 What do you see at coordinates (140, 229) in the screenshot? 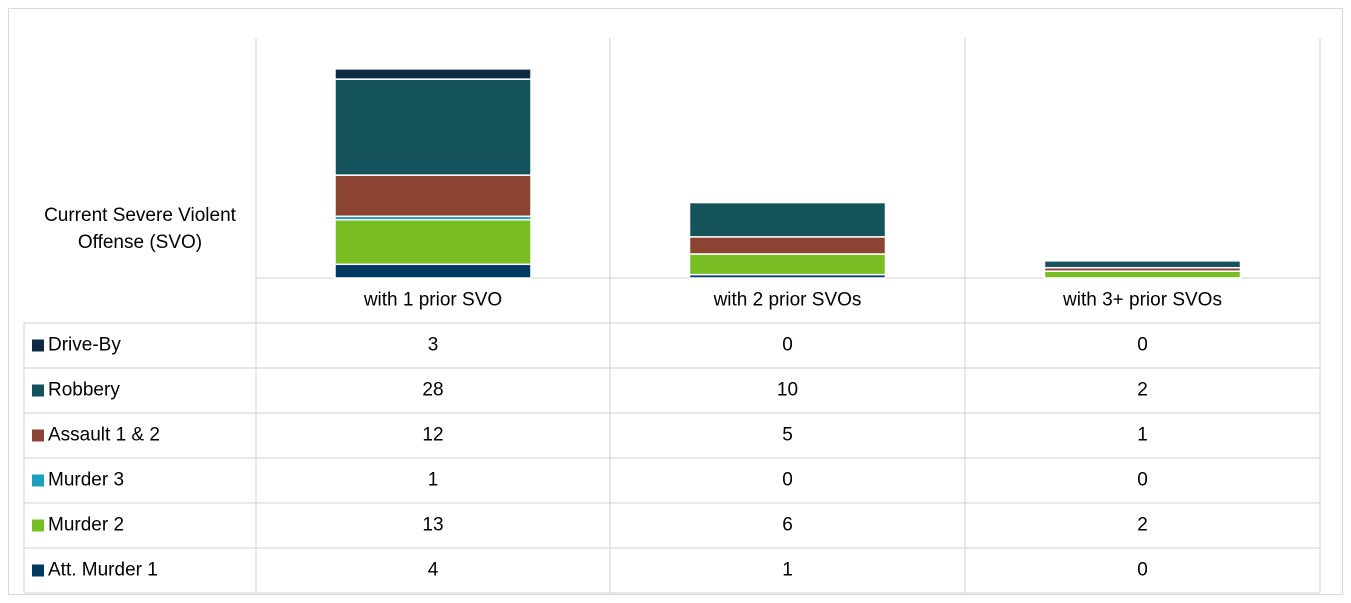
I see `axis-label: Current Severe Violent Offense (SVO)` at bounding box center [140, 229].